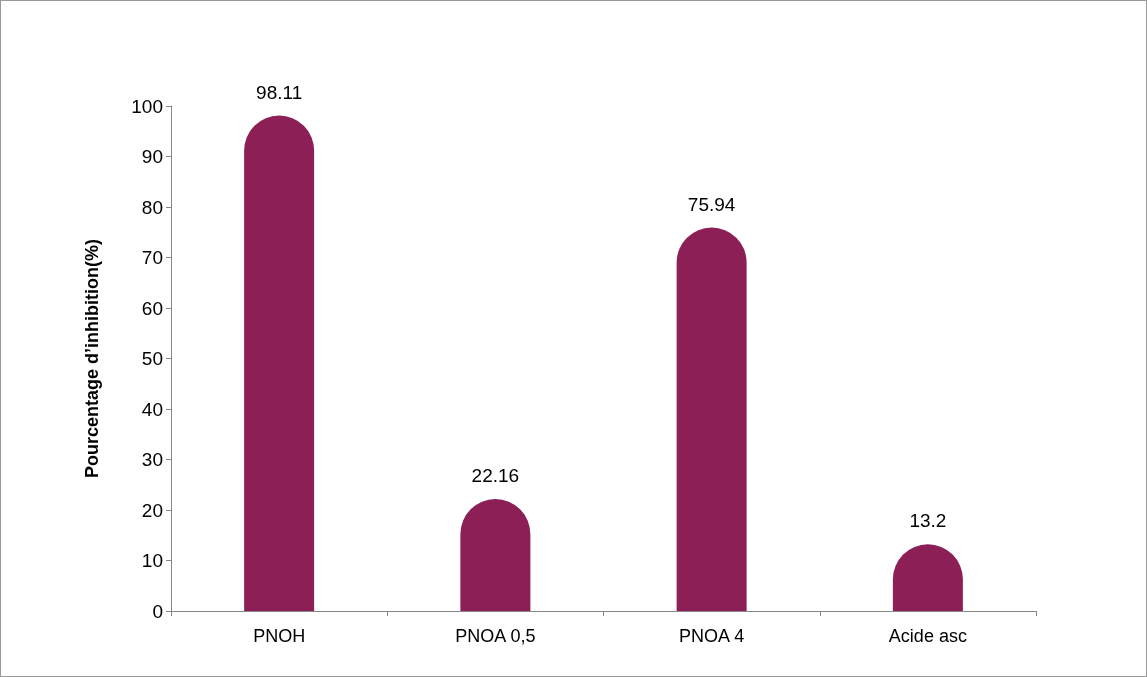 The image size is (1147, 677). Describe the element at coordinates (152, 510) in the screenshot. I see `y-tick-label: 20` at that location.